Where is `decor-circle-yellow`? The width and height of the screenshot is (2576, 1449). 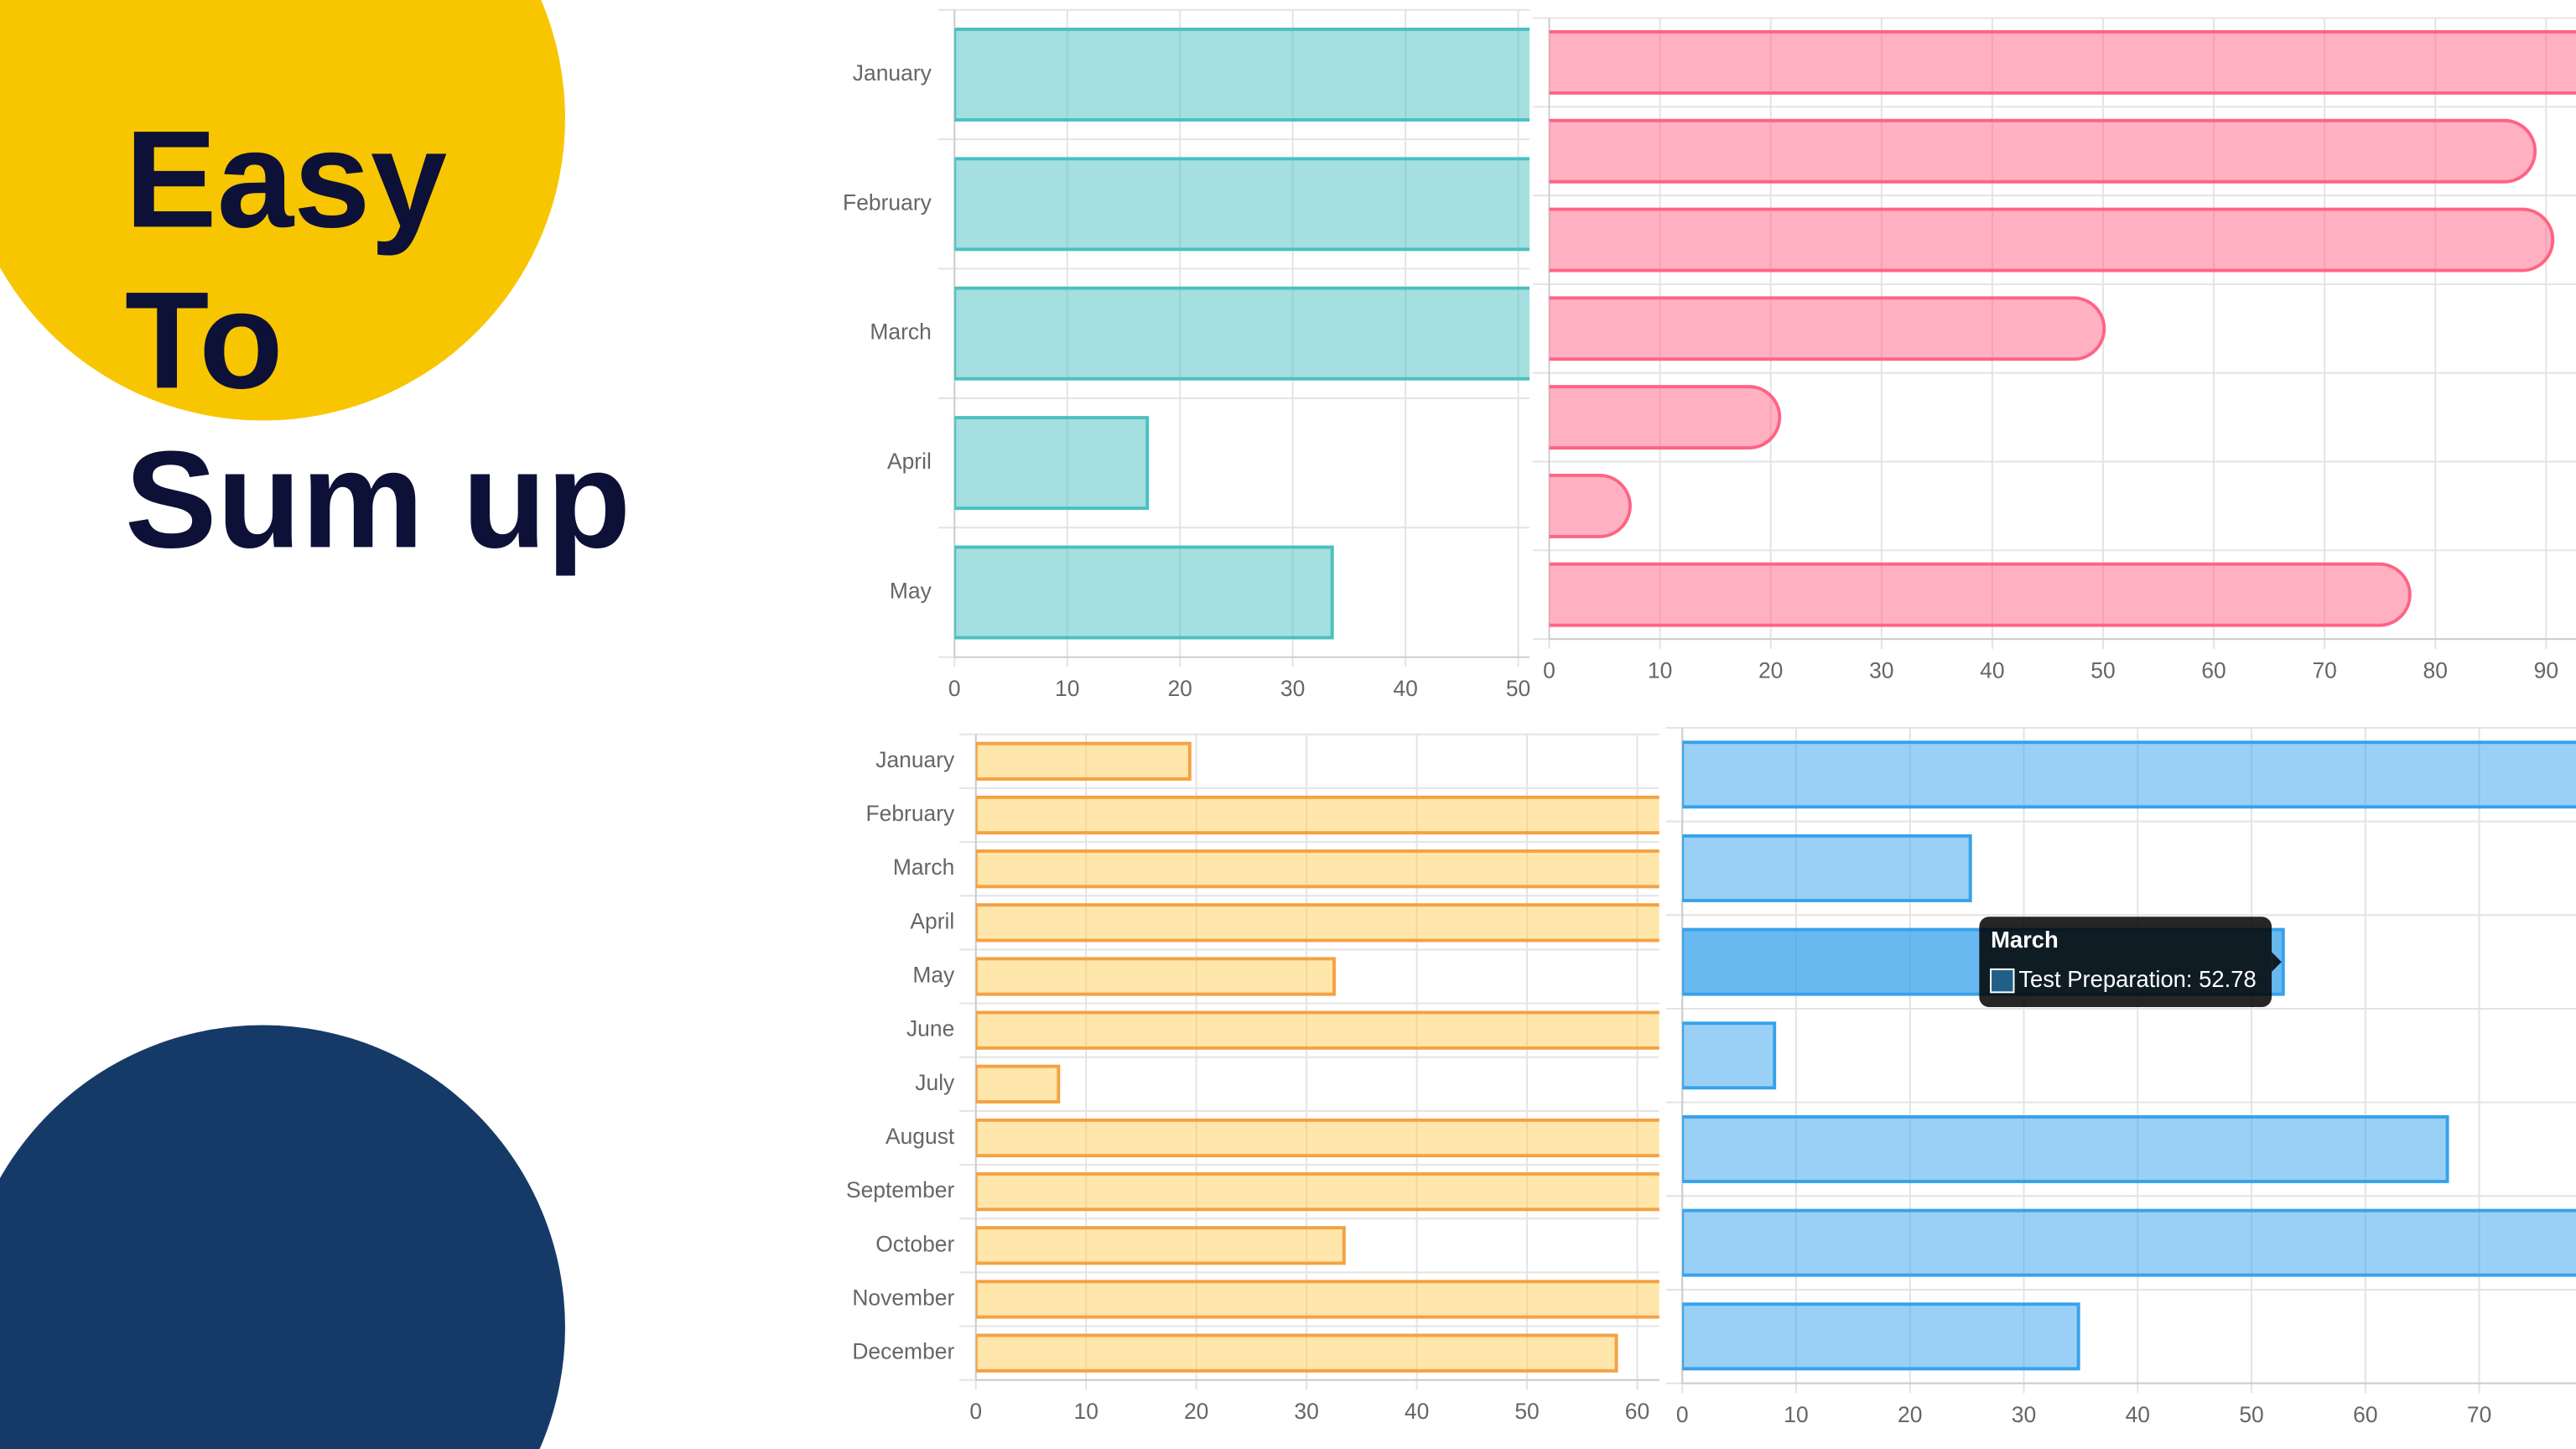
decor-circle-yellow is located at coordinates (282, 210).